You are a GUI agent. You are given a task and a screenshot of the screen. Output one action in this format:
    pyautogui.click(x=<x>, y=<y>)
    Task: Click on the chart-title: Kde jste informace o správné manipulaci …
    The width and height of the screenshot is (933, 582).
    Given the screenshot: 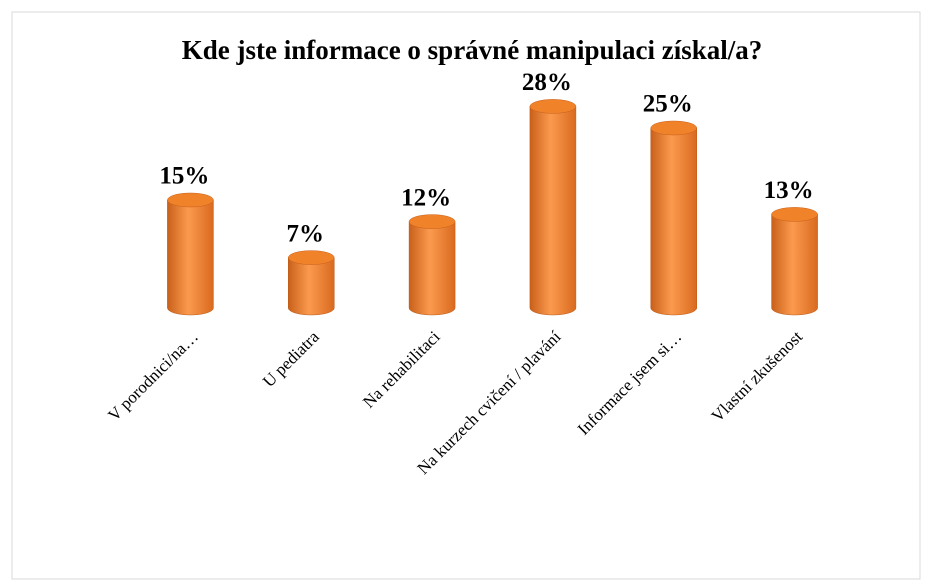 What is the action you would take?
    pyautogui.click(x=472, y=50)
    